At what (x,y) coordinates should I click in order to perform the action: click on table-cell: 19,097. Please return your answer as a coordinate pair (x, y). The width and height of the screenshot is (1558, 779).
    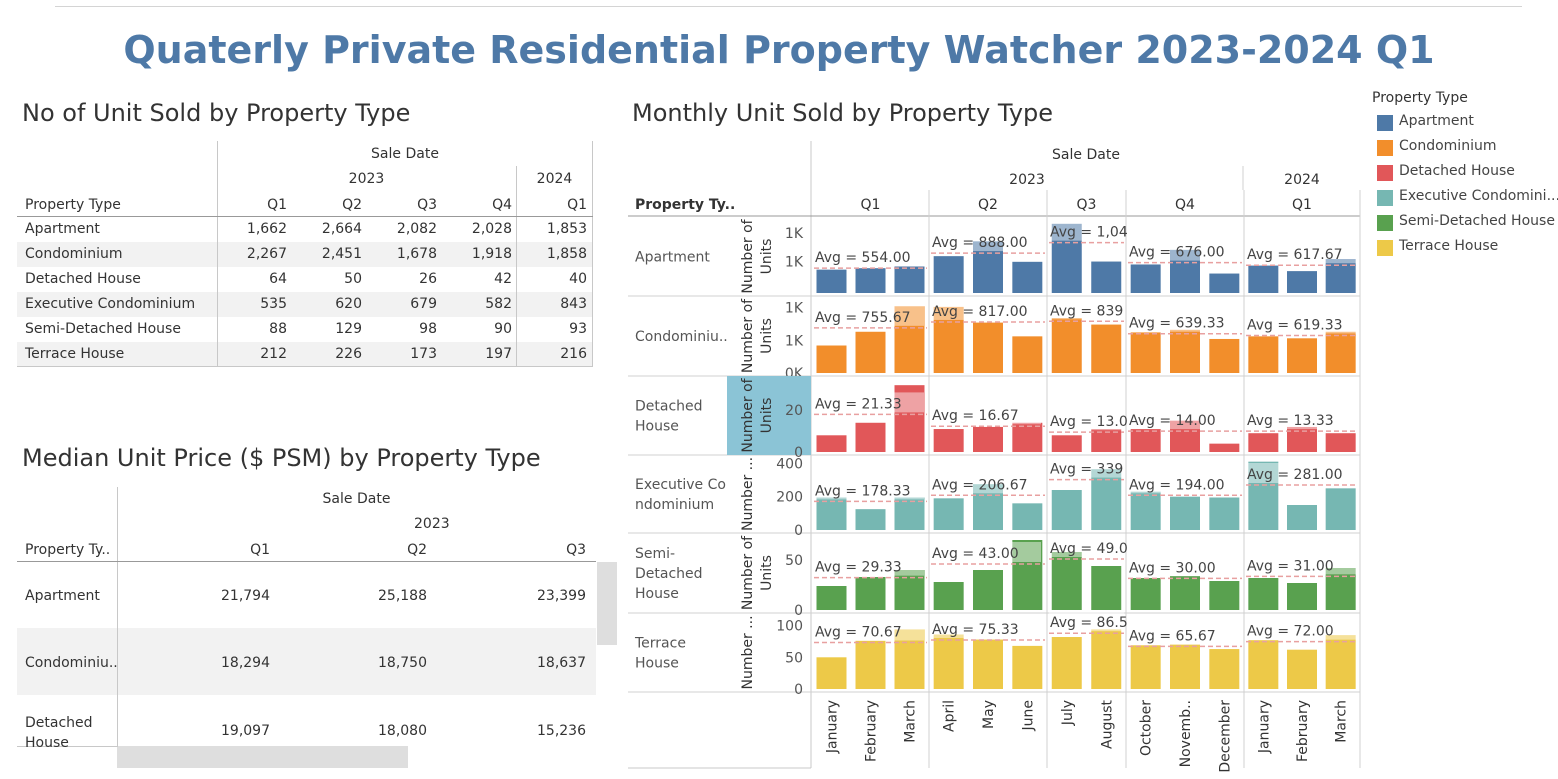
    Looking at the image, I should click on (245, 731).